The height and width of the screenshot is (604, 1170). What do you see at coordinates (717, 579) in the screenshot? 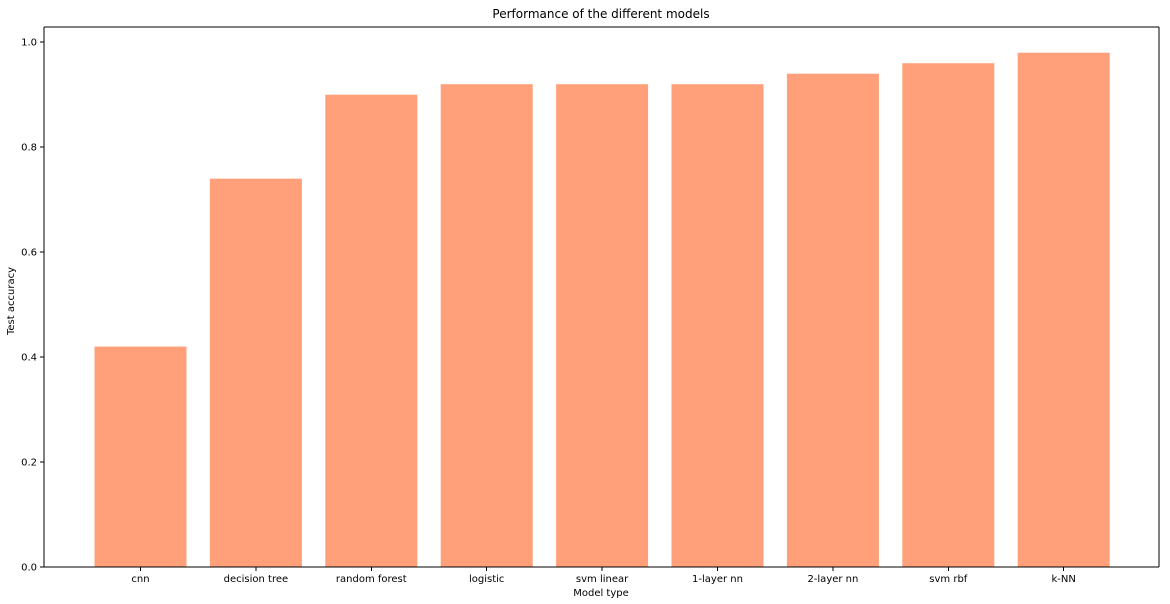
I see `x-tick-label: 1-layer nn` at bounding box center [717, 579].